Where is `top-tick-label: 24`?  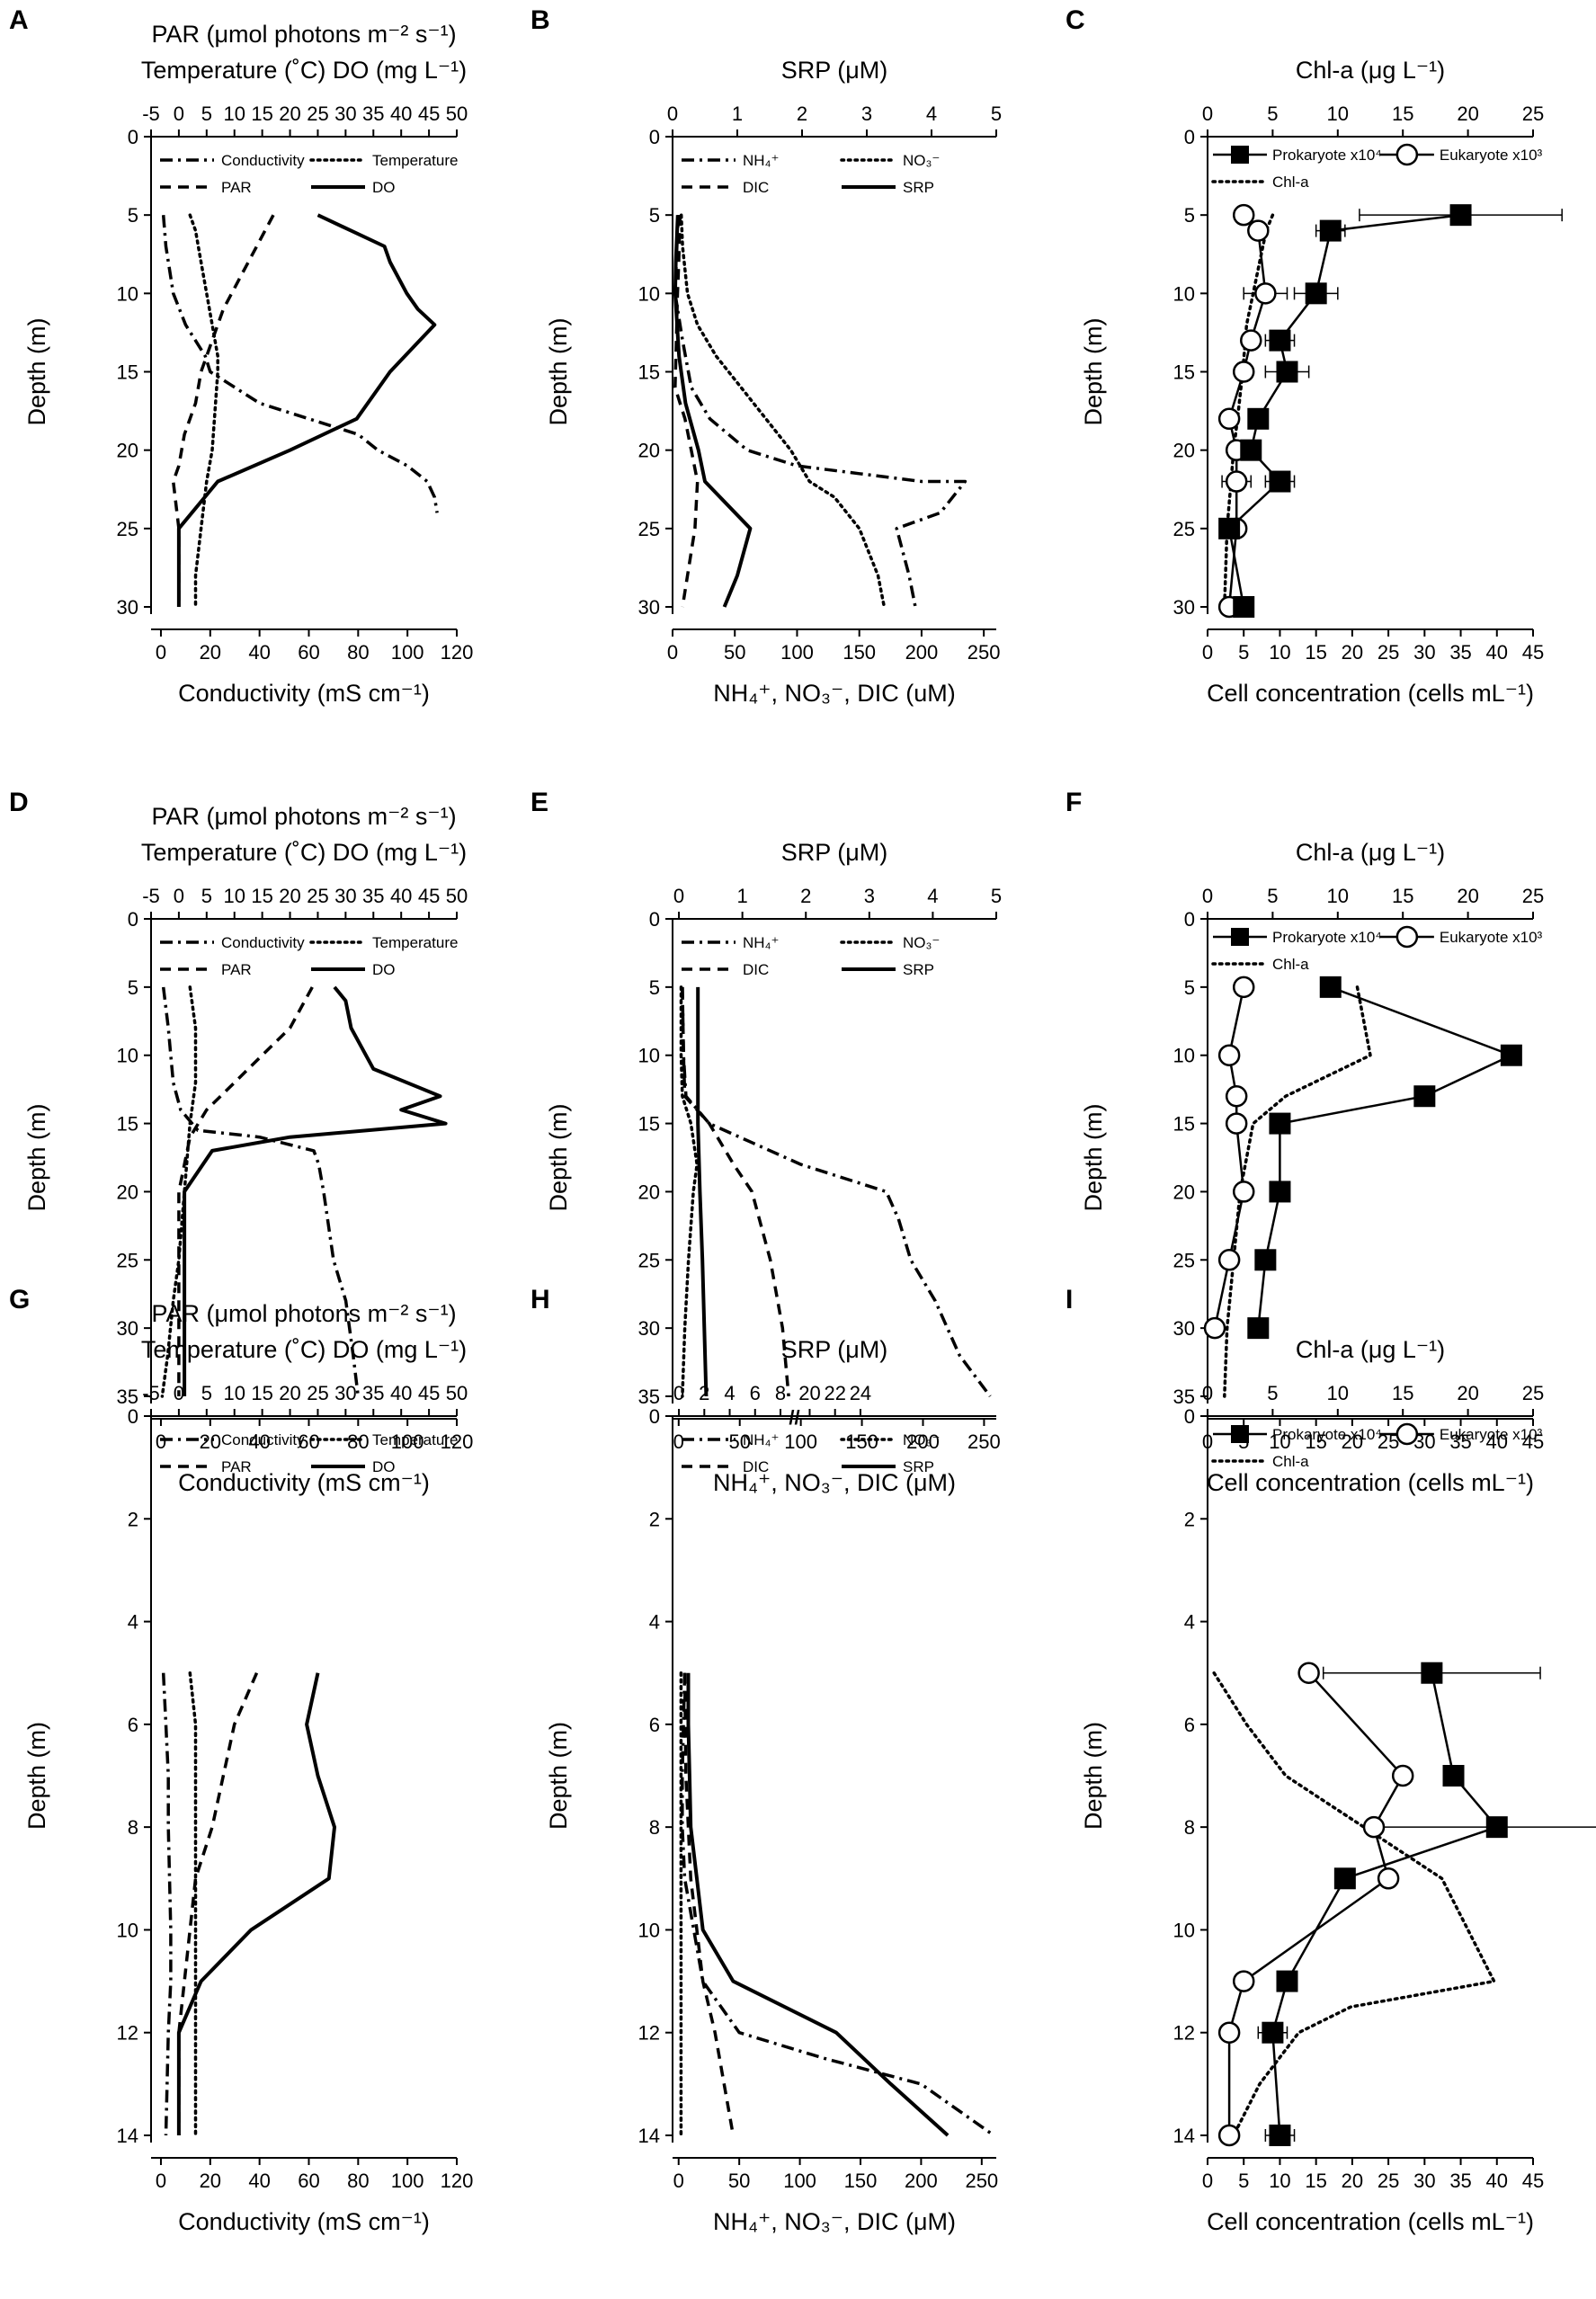 top-tick-label: 24 is located at coordinates (860, 1393).